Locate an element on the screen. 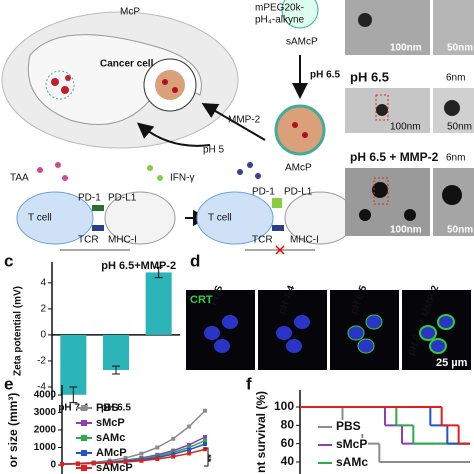 Image resolution: width=474 pixels, height=474 pixels. label: sAMcP is located at coordinates (302, 42).